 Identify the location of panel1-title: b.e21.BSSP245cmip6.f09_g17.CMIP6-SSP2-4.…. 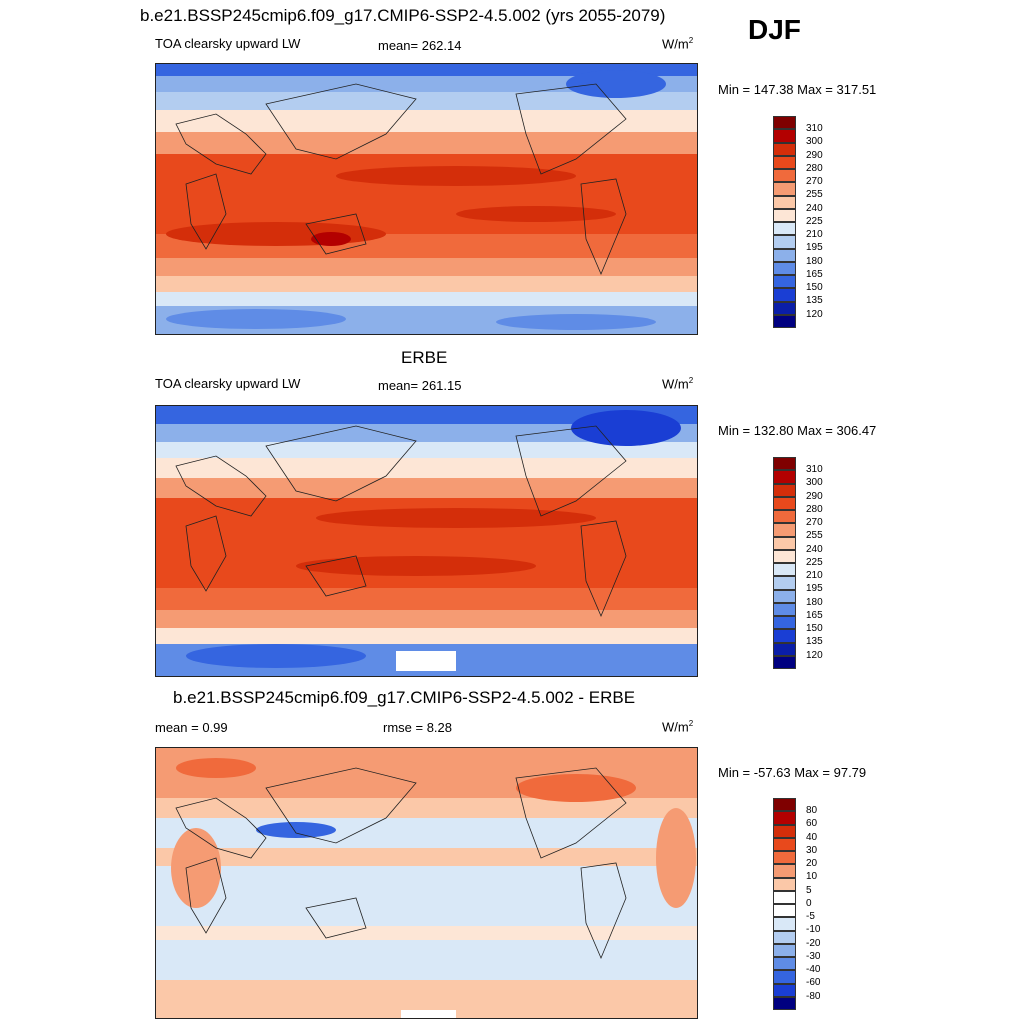
(403, 15).